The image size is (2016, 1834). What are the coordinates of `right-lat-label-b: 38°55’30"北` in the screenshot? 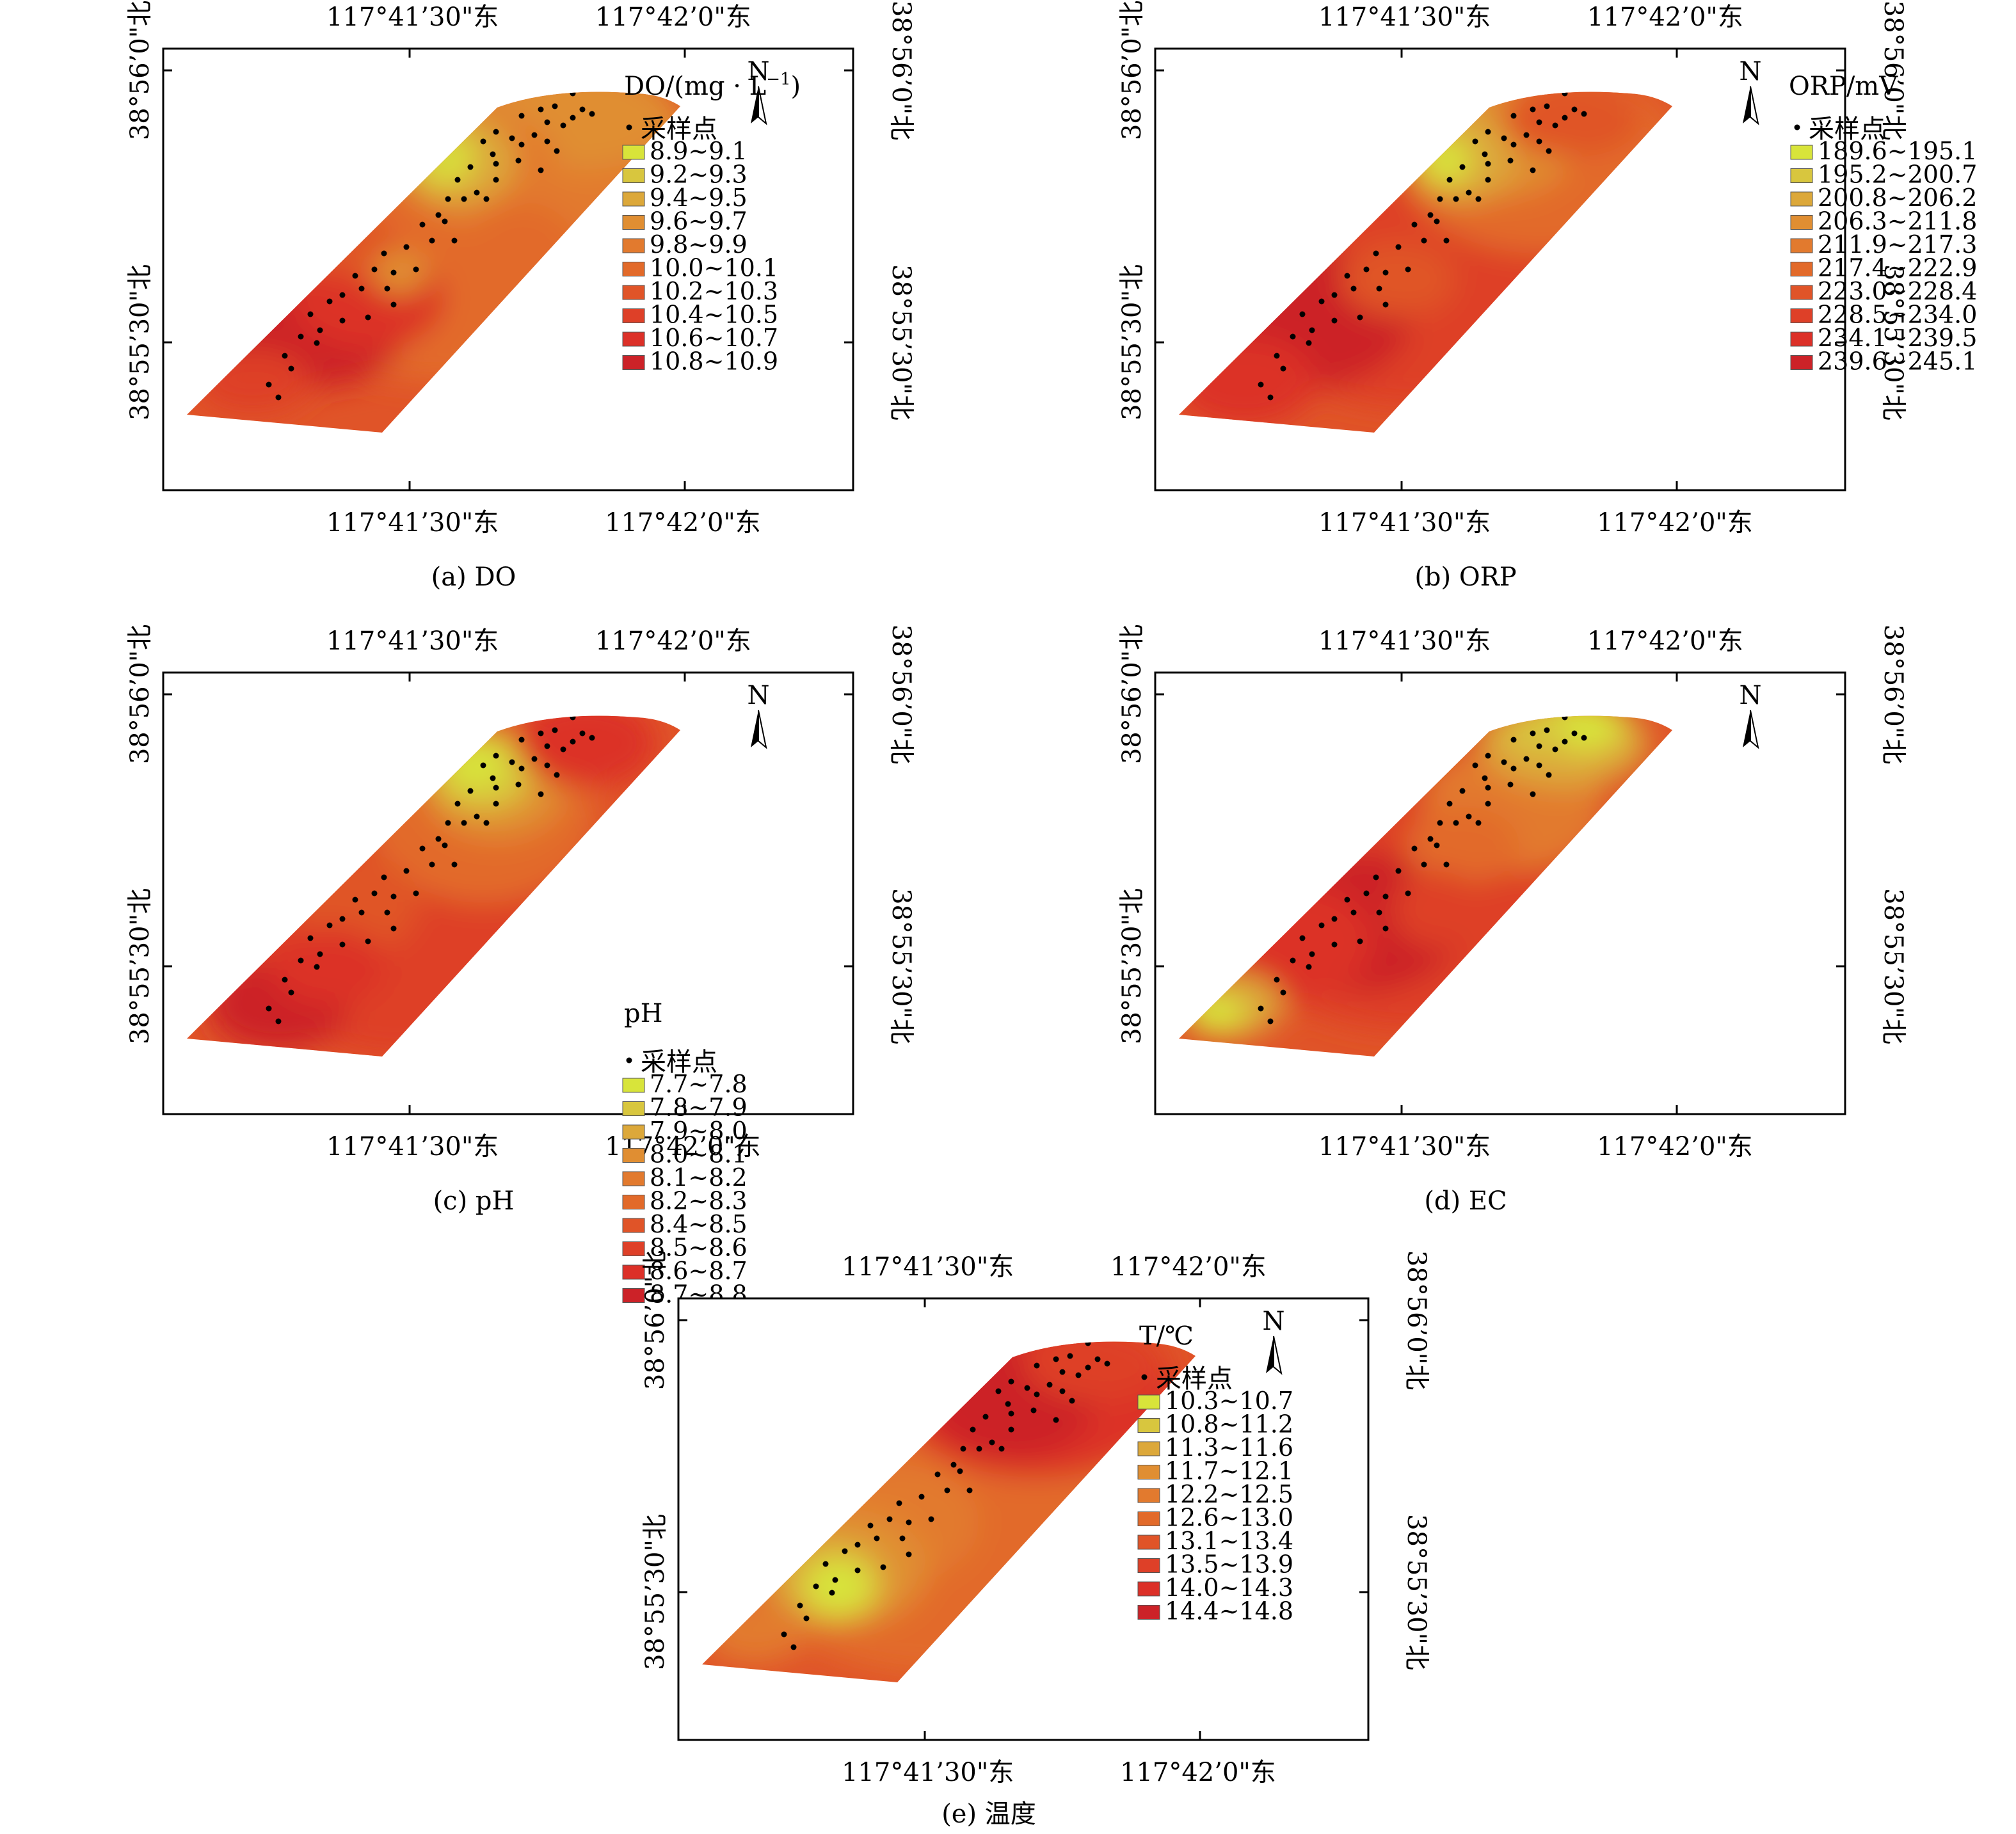 It's located at (901, 342).